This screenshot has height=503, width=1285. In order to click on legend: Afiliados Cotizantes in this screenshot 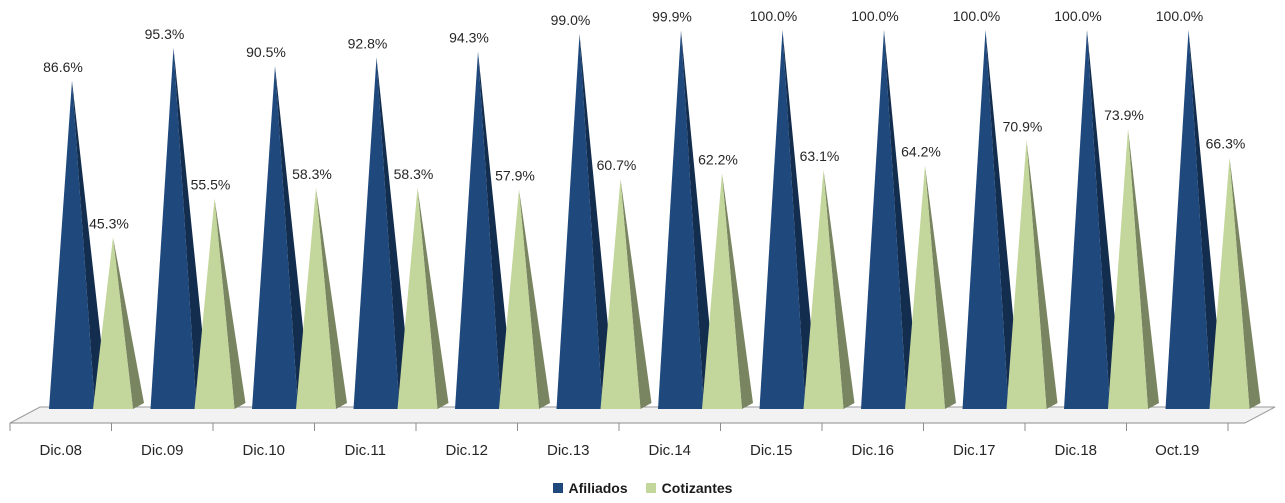, I will do `click(642, 488)`.